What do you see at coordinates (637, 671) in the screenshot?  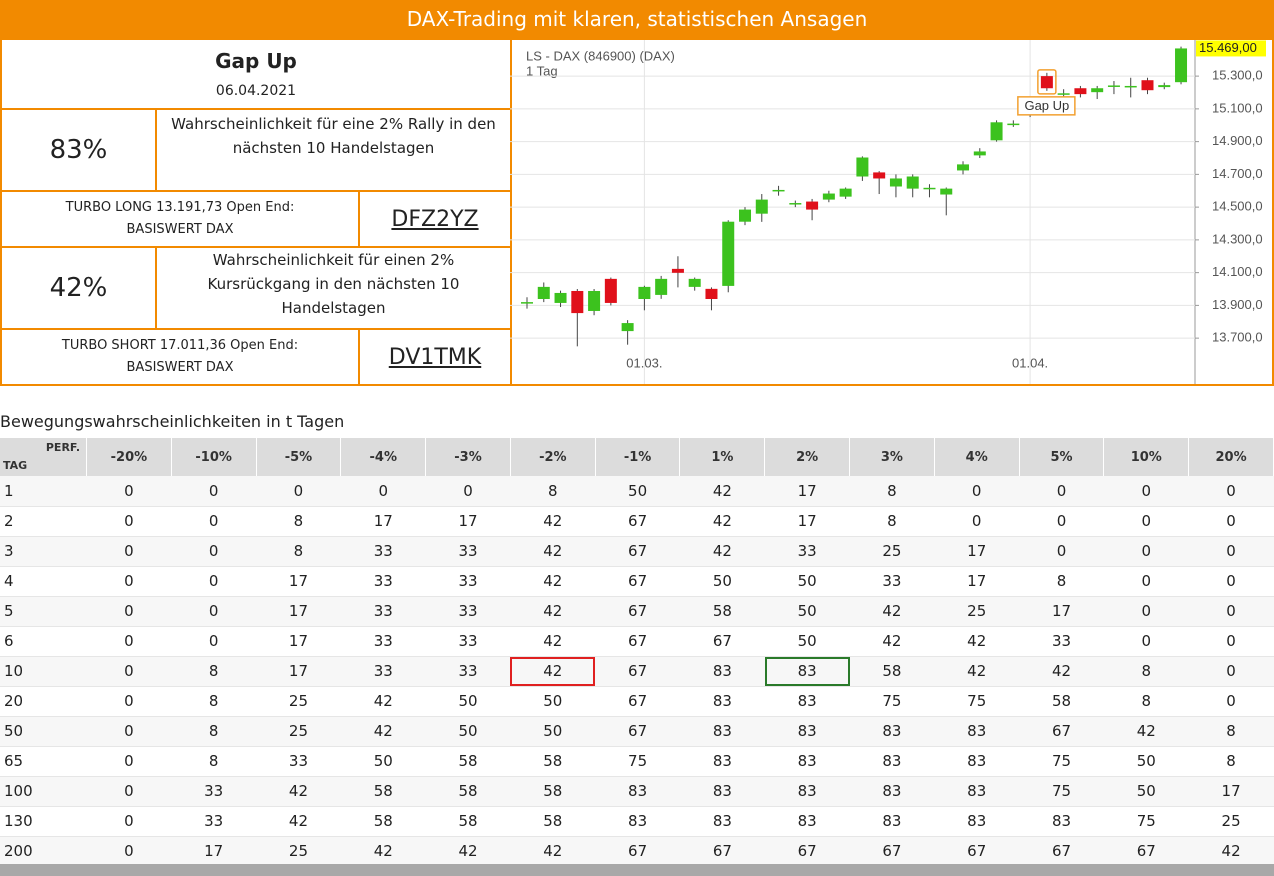 I see `table-row: 10 0 8 17 33 33 42 67 83 83 58 42 42 8 0` at bounding box center [637, 671].